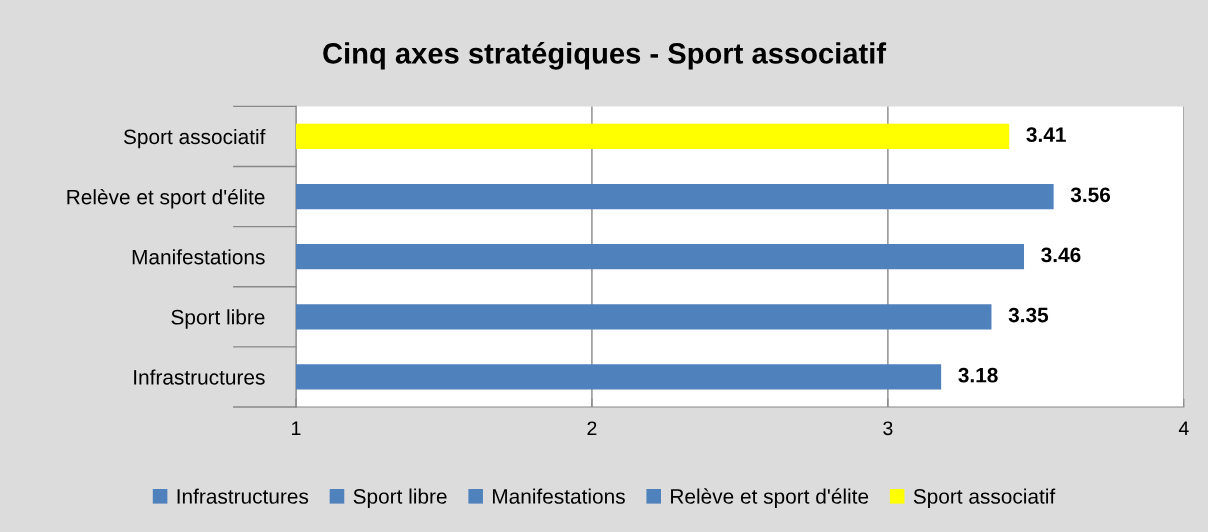 The height and width of the screenshot is (532, 1208). Describe the element at coordinates (984, 498) in the screenshot. I see `legend-label: Sport associatif` at that location.